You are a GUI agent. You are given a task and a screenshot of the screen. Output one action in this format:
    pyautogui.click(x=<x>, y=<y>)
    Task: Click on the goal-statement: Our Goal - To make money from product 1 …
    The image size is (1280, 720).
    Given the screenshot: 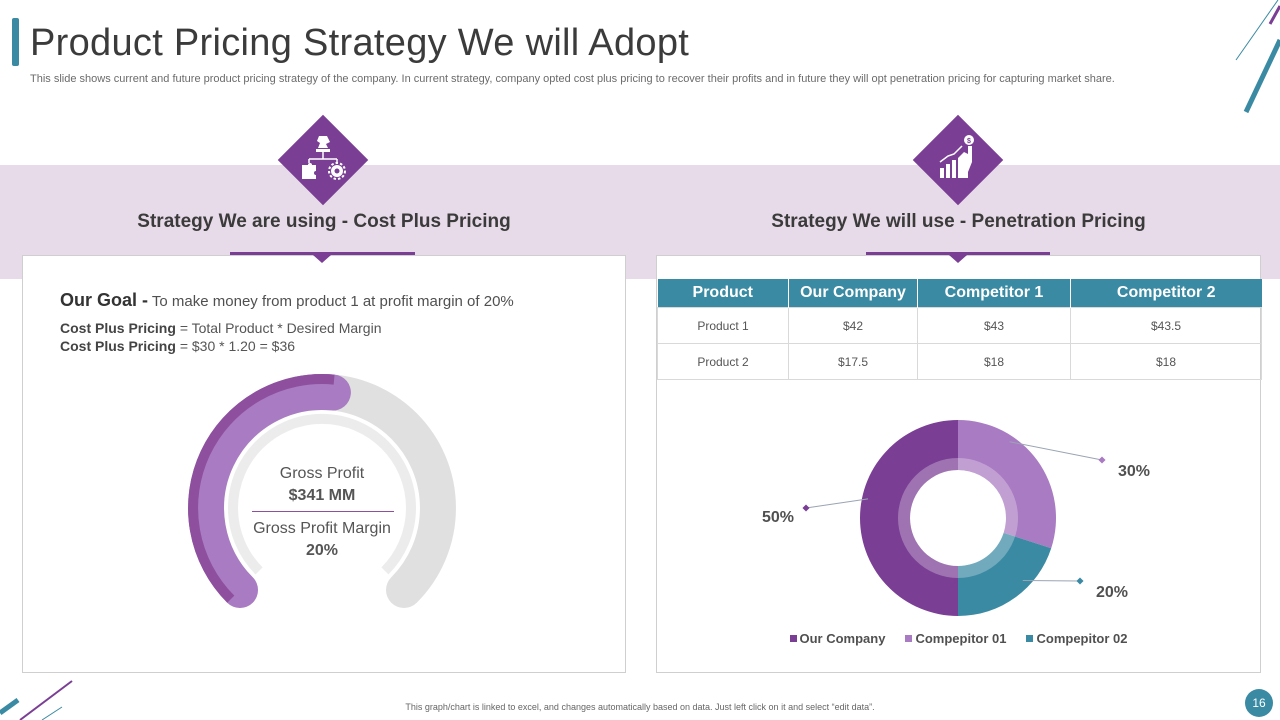 What is the action you would take?
    pyautogui.click(x=287, y=300)
    